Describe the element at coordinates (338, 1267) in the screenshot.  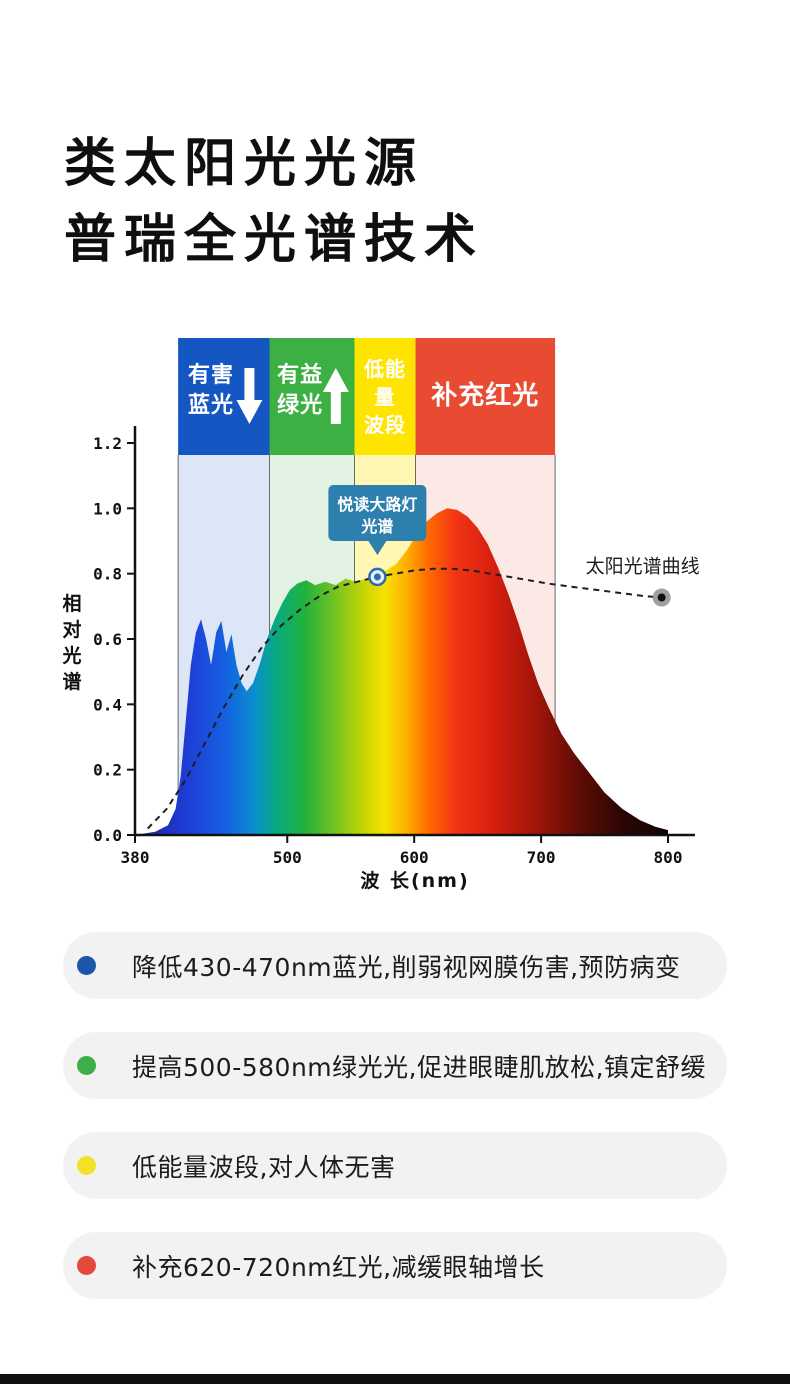
I see `feature-text-red: 补充620-720nm红光,减缓眼轴增长` at that location.